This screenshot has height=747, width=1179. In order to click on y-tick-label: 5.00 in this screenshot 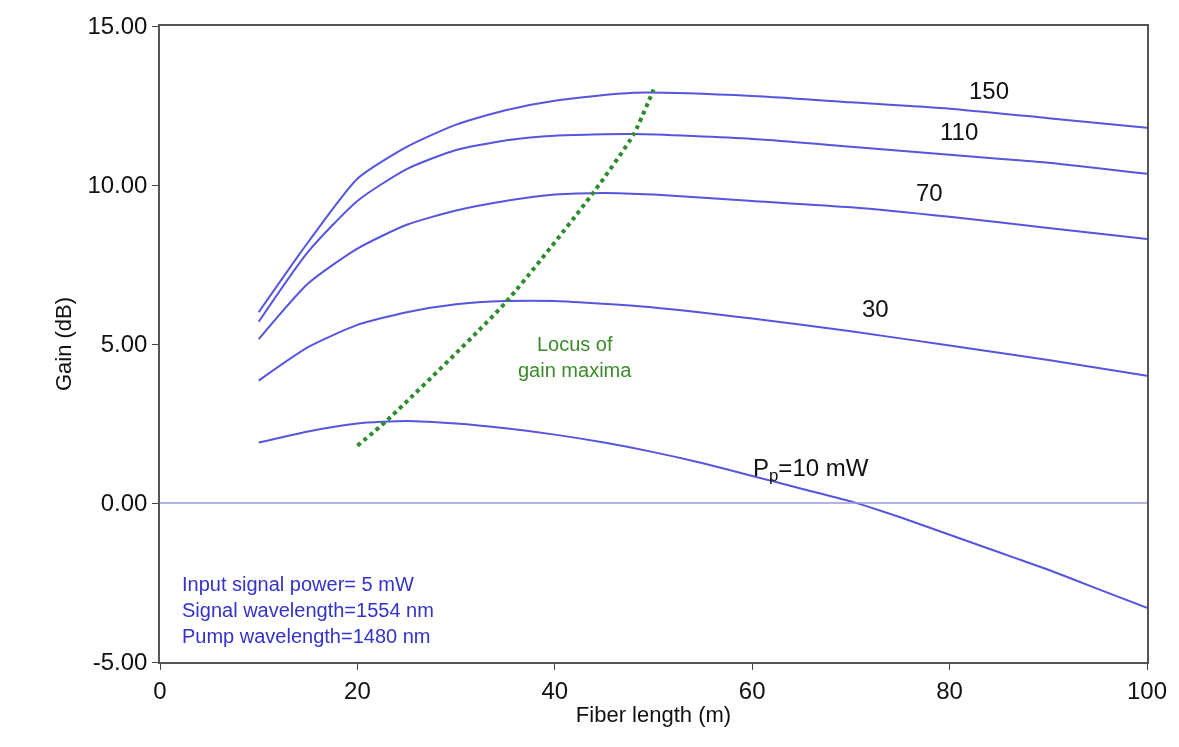, I will do `click(124, 344)`.